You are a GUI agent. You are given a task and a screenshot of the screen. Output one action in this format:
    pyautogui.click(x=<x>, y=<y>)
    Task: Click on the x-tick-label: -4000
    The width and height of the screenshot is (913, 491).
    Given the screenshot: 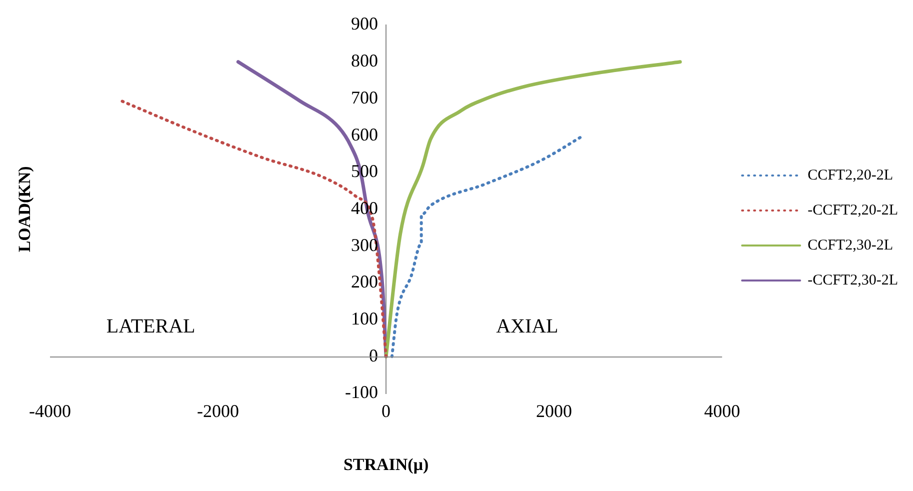 What is the action you would take?
    pyautogui.click(x=50, y=410)
    